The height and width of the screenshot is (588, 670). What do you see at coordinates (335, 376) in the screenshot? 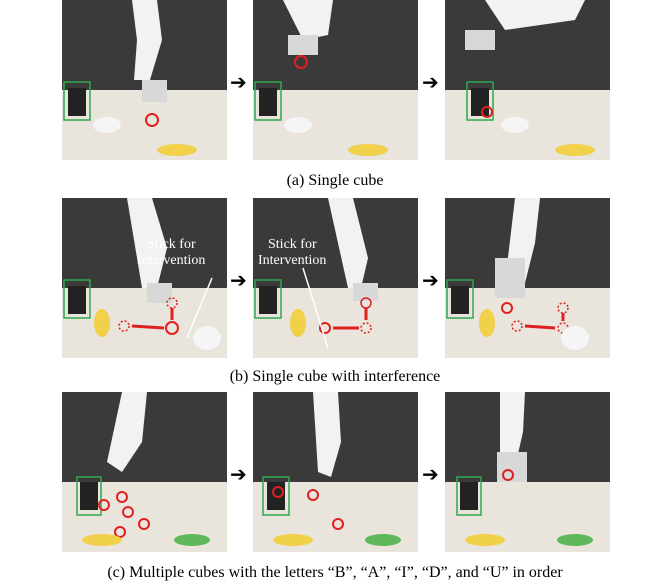
I see `panel-b-caption: (b) Single cube with interference` at bounding box center [335, 376].